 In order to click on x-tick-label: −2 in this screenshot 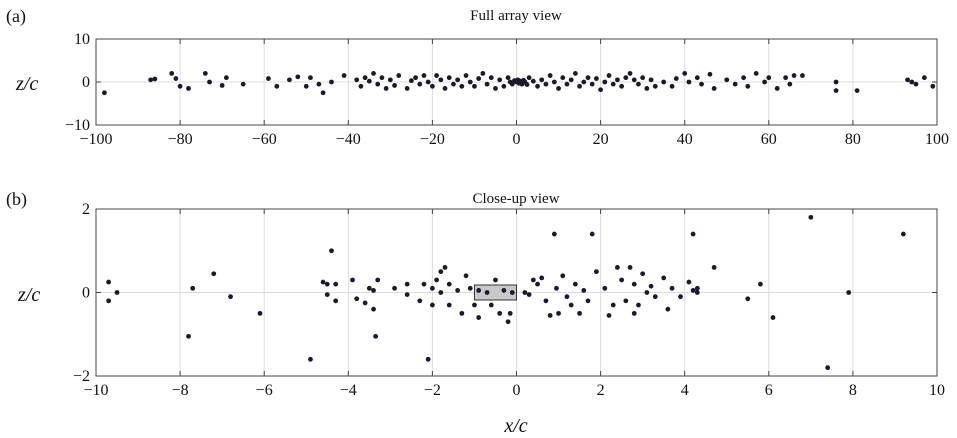, I will do `click(432, 390)`.